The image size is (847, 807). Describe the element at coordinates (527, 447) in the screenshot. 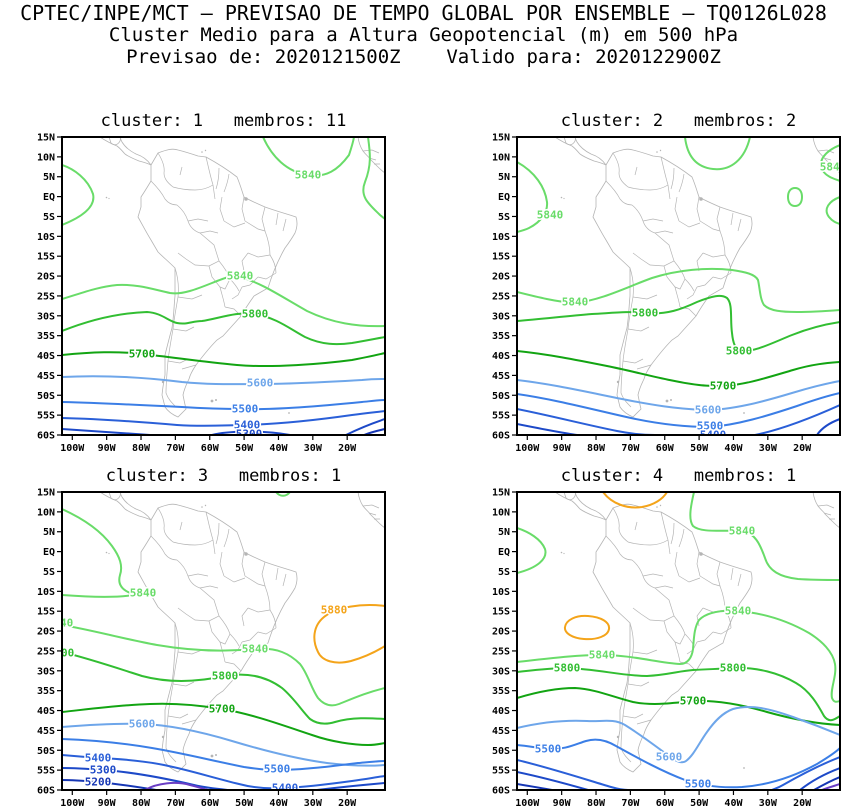

I see `lon-tick-label: 100W` at that location.